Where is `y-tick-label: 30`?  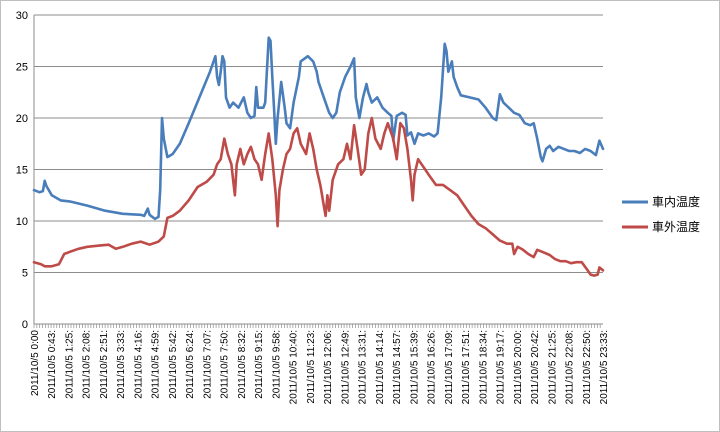
y-tick-label: 30 is located at coordinates (22, 16).